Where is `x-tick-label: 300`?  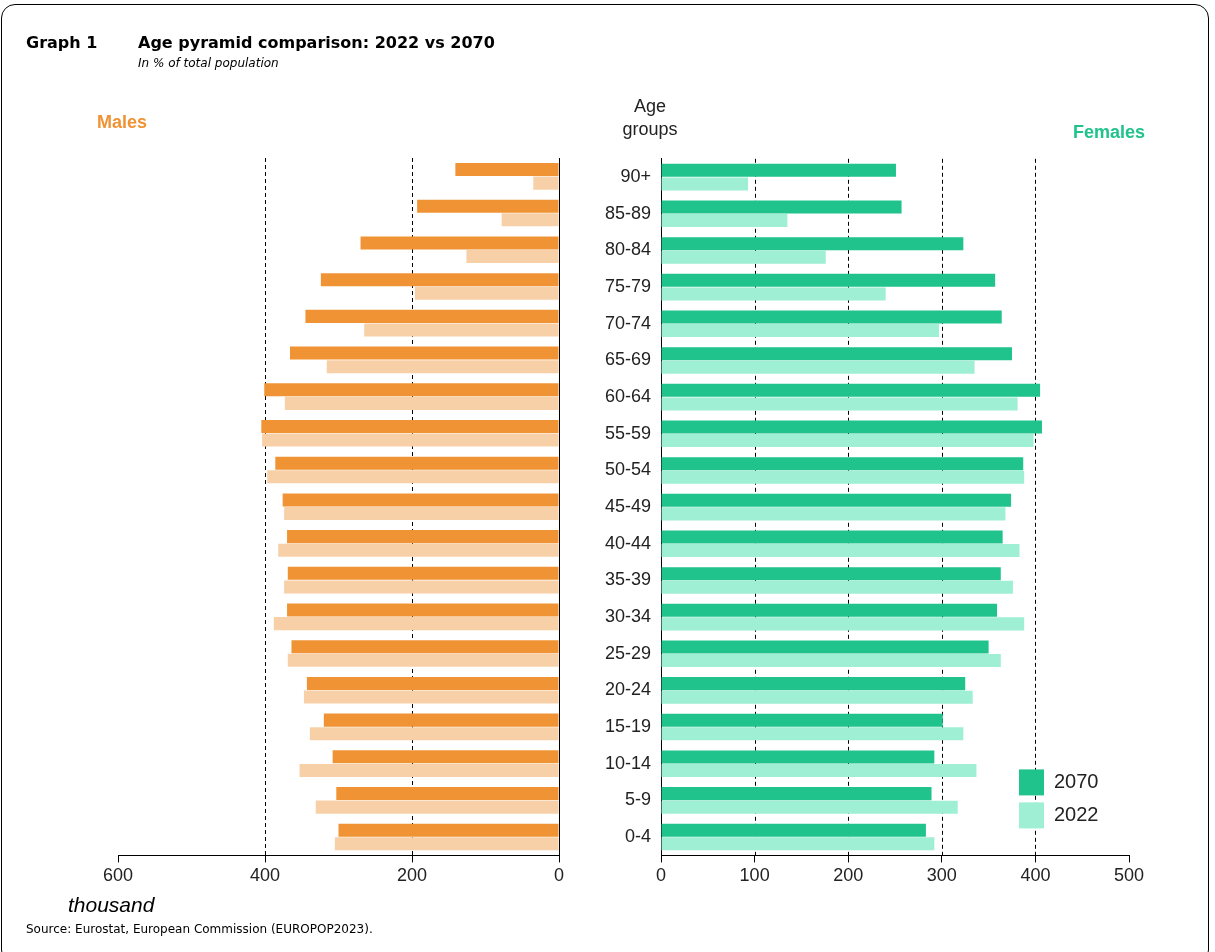 x-tick-label: 300 is located at coordinates (941, 875).